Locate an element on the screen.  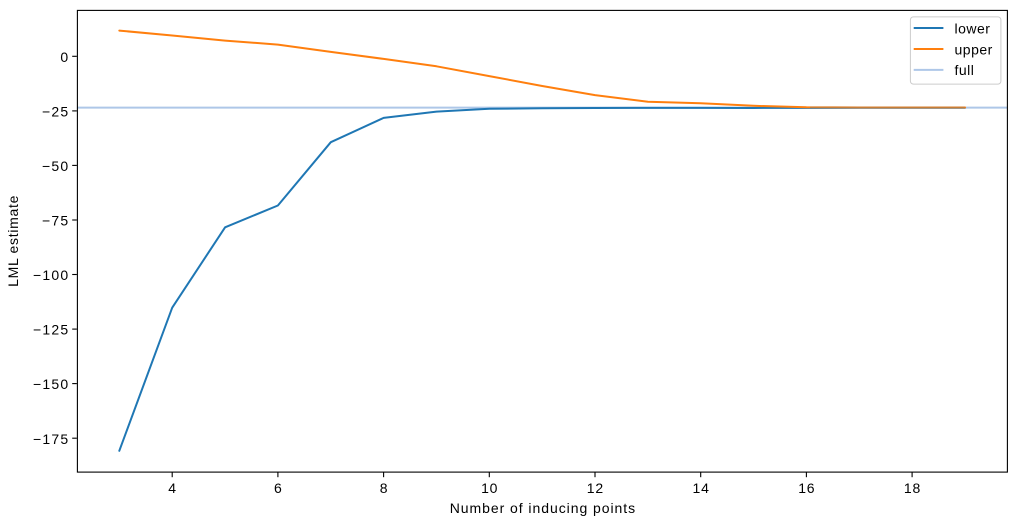
svg-text: −150 is located at coordinates (51, 384).